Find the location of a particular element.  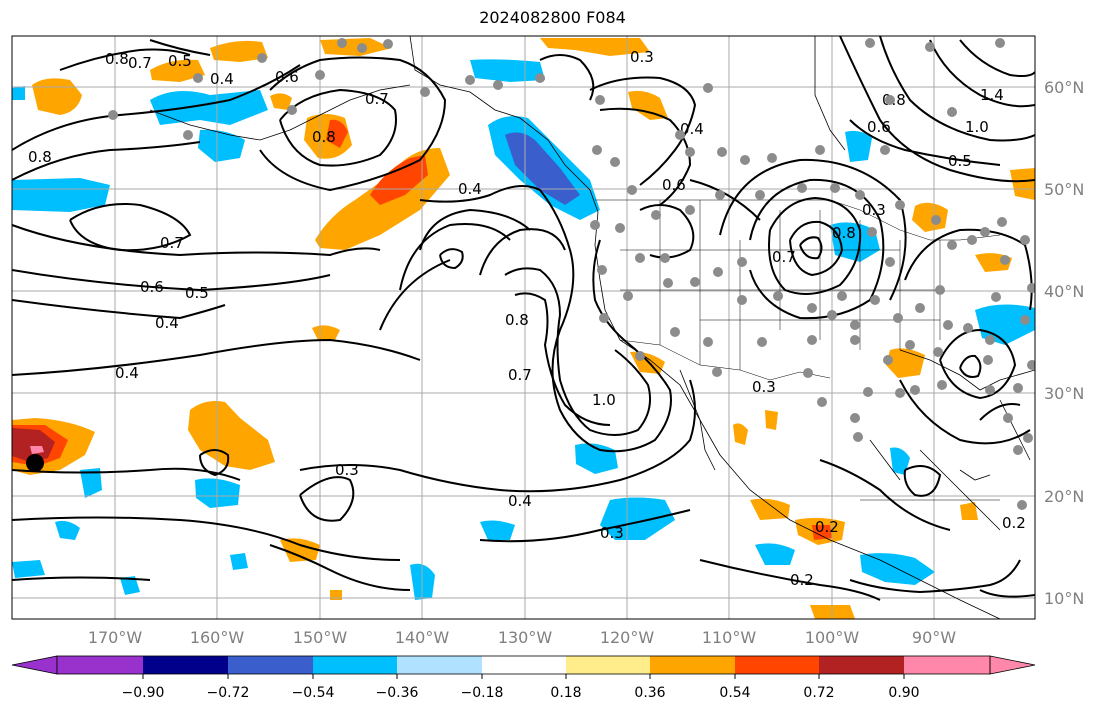

colorbar-extend-high is located at coordinates (1012, 665).